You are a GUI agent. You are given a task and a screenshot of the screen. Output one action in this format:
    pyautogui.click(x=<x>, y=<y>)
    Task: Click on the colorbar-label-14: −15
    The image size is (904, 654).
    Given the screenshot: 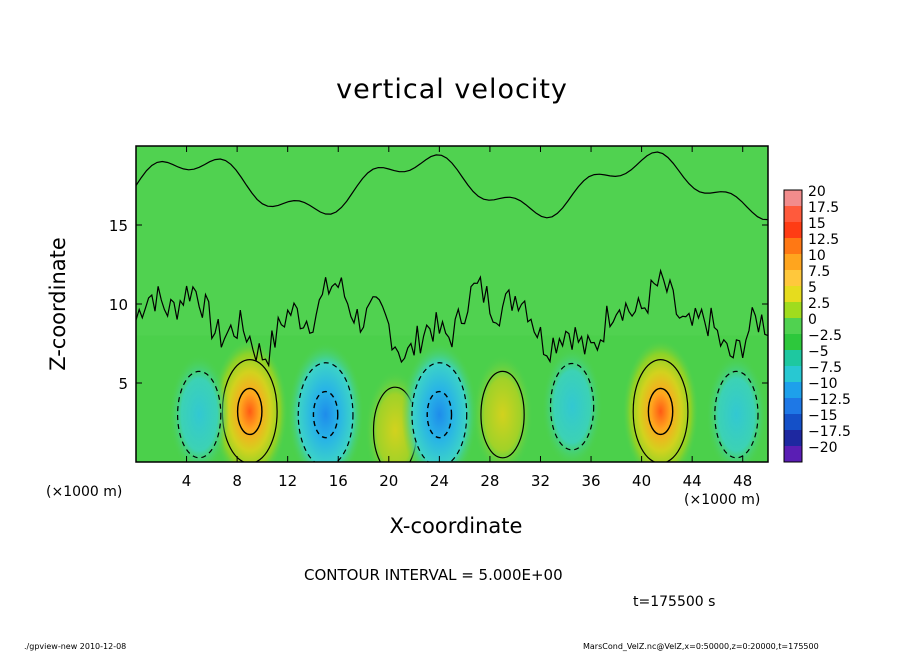 What is the action you would take?
    pyautogui.click(x=823, y=416)
    